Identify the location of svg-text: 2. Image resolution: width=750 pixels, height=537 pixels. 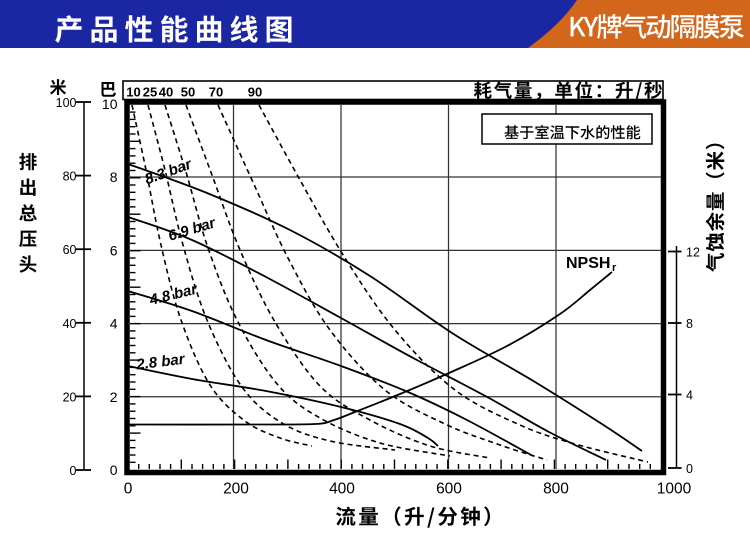
(114, 397).